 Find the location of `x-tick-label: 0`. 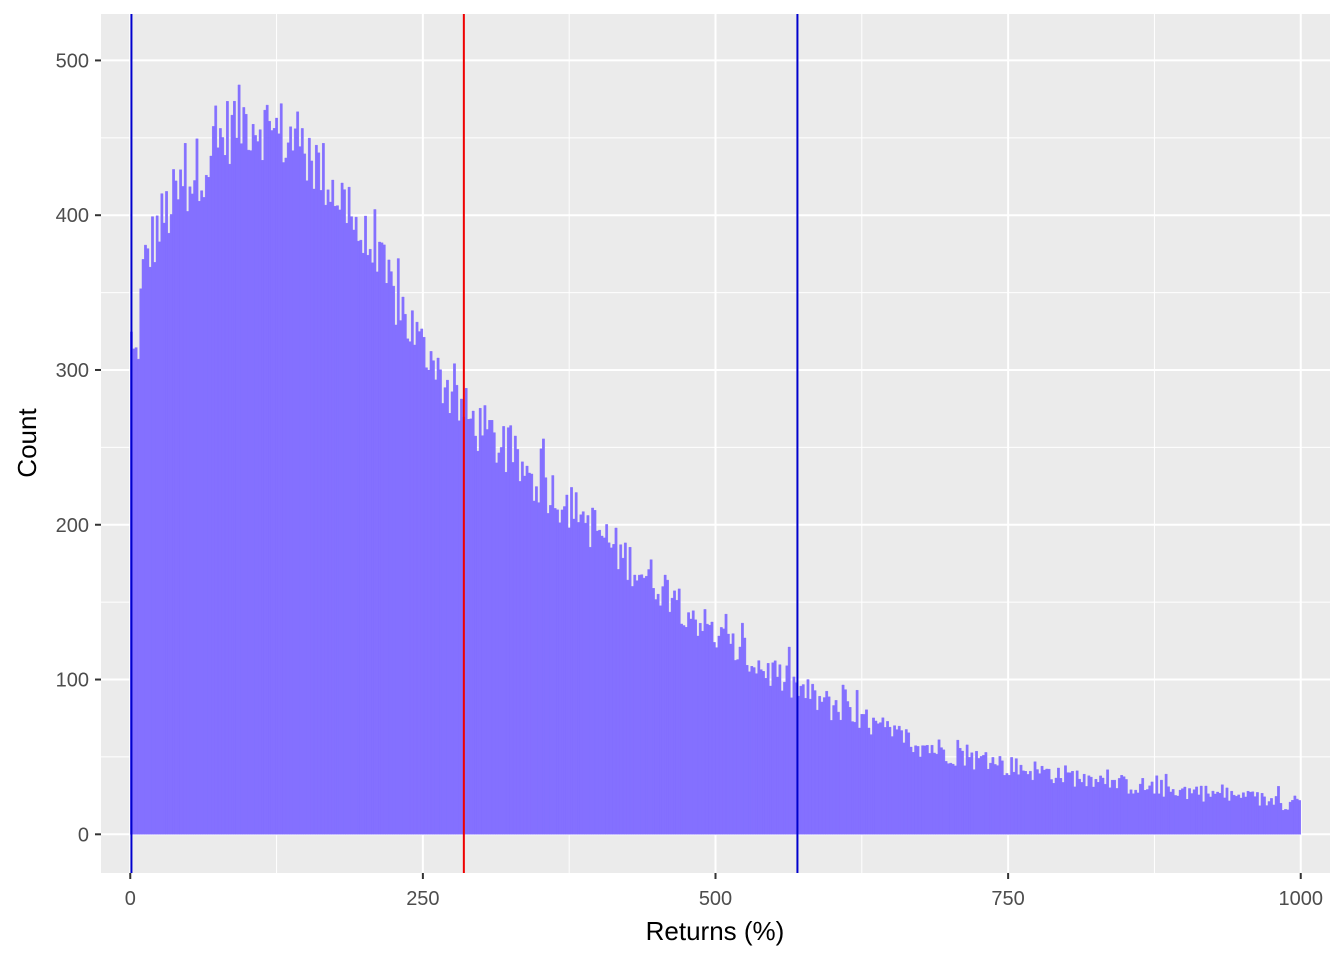

x-tick-label: 0 is located at coordinates (130, 899).